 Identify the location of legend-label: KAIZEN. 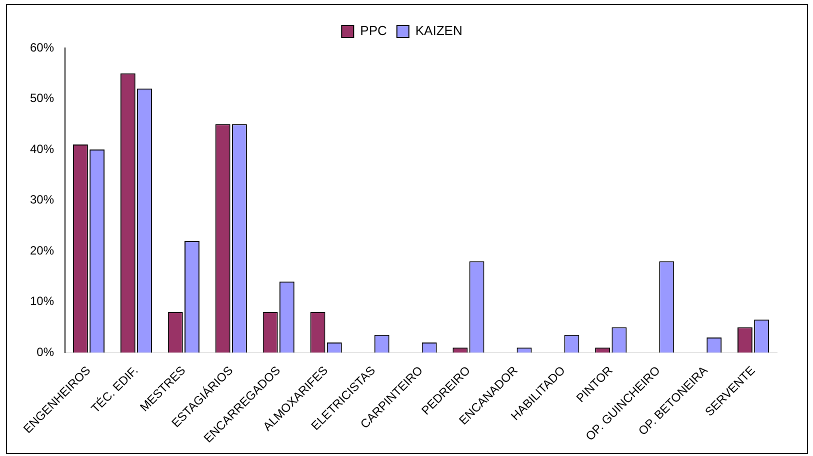
(438, 30).